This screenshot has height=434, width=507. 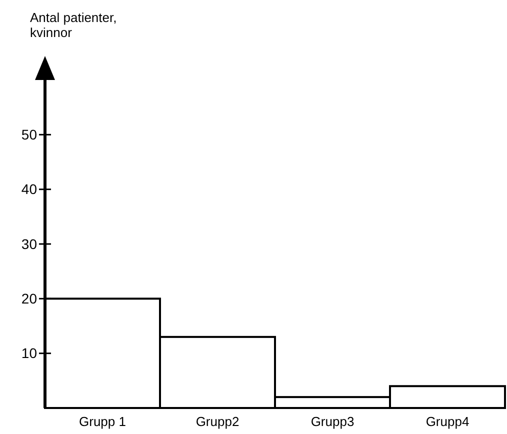 I want to click on y-tick-label: 30, so click(x=29, y=244).